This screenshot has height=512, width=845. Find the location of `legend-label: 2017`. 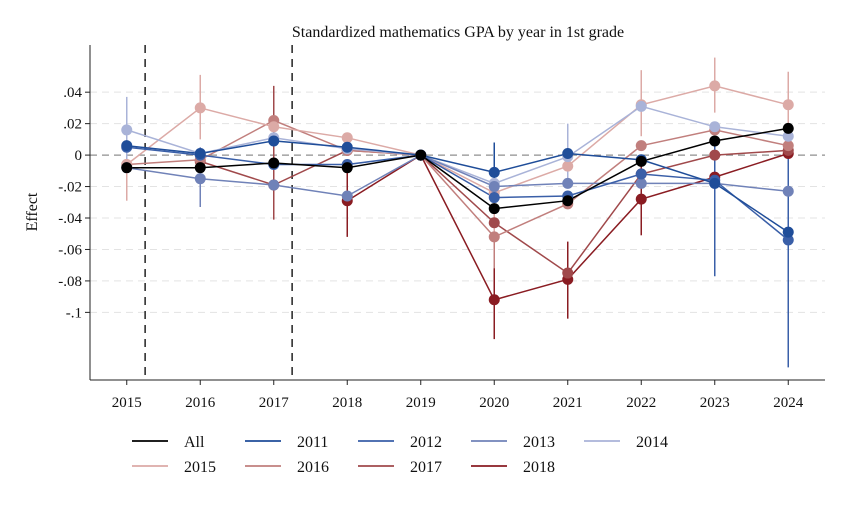

legend-label: 2017 is located at coordinates (426, 467).